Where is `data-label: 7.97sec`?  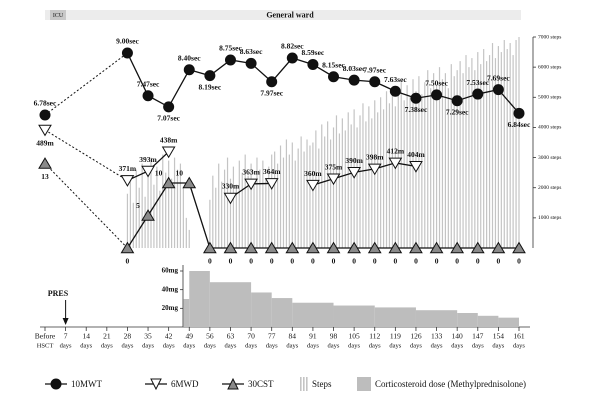 data-label: 7.97sec is located at coordinates (271, 92).